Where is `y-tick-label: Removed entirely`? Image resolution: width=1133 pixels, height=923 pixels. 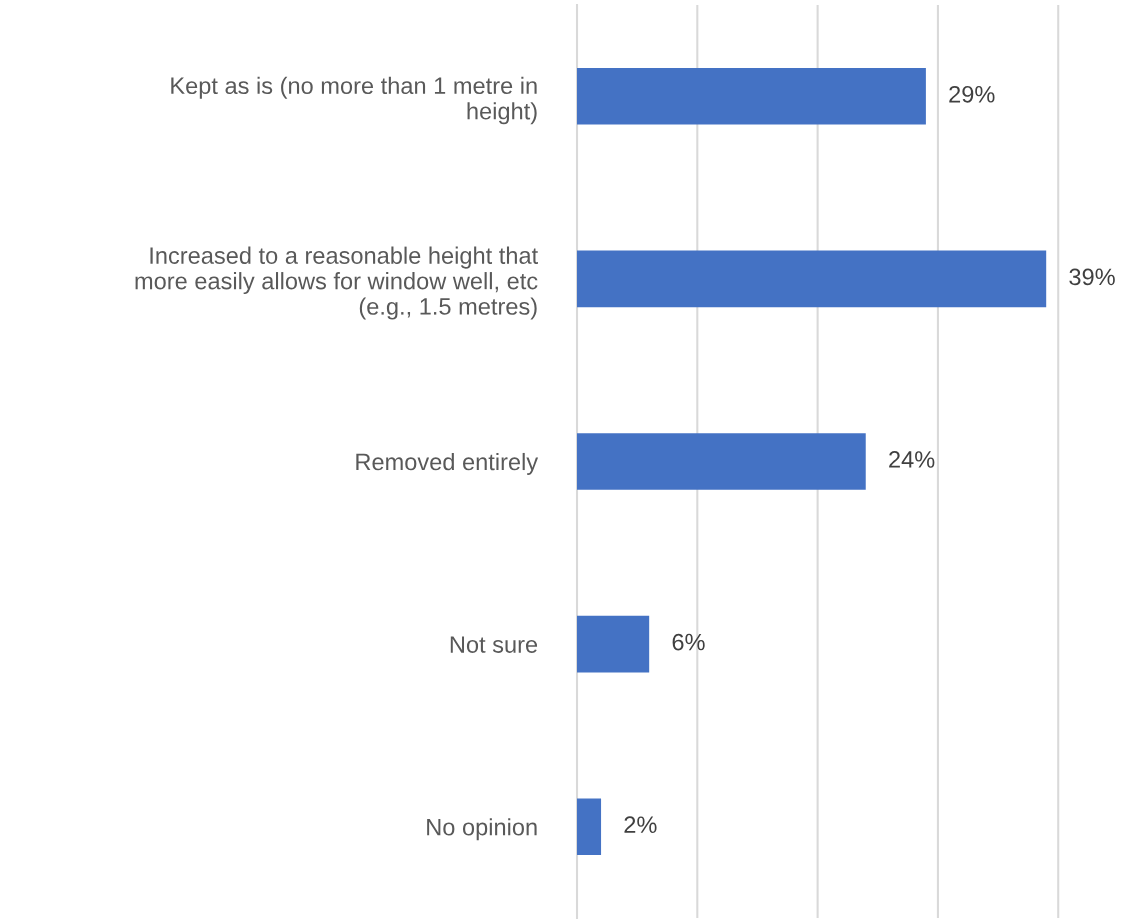 y-tick-label: Removed entirely is located at coordinates (447, 463).